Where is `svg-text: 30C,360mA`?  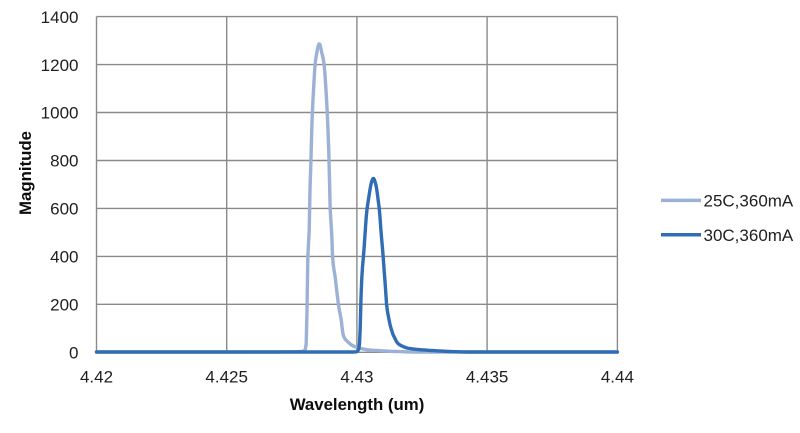
svg-text: 30C,360mA is located at coordinates (749, 235).